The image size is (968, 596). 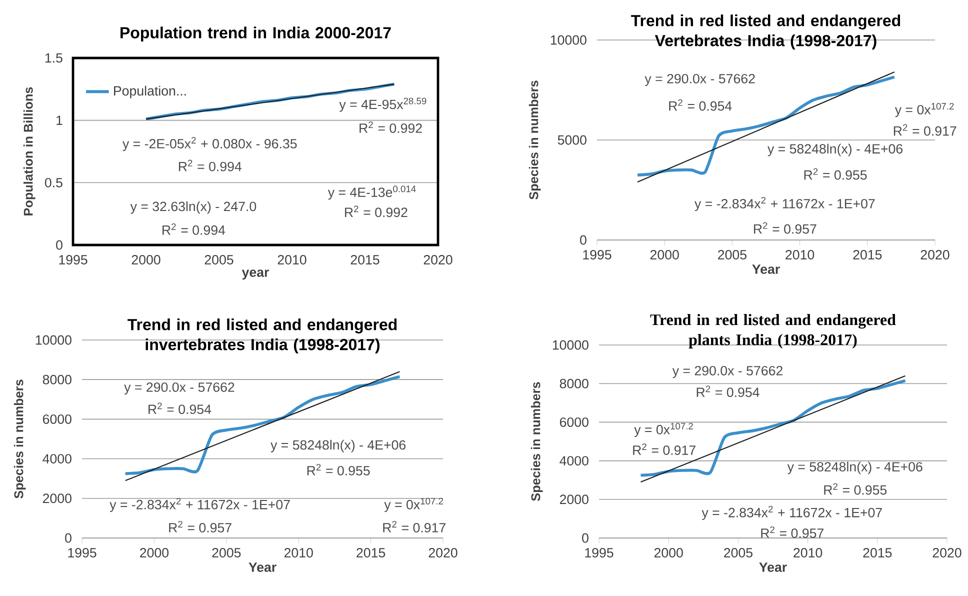 I want to click on x-axis-title: year, so click(x=256, y=275).